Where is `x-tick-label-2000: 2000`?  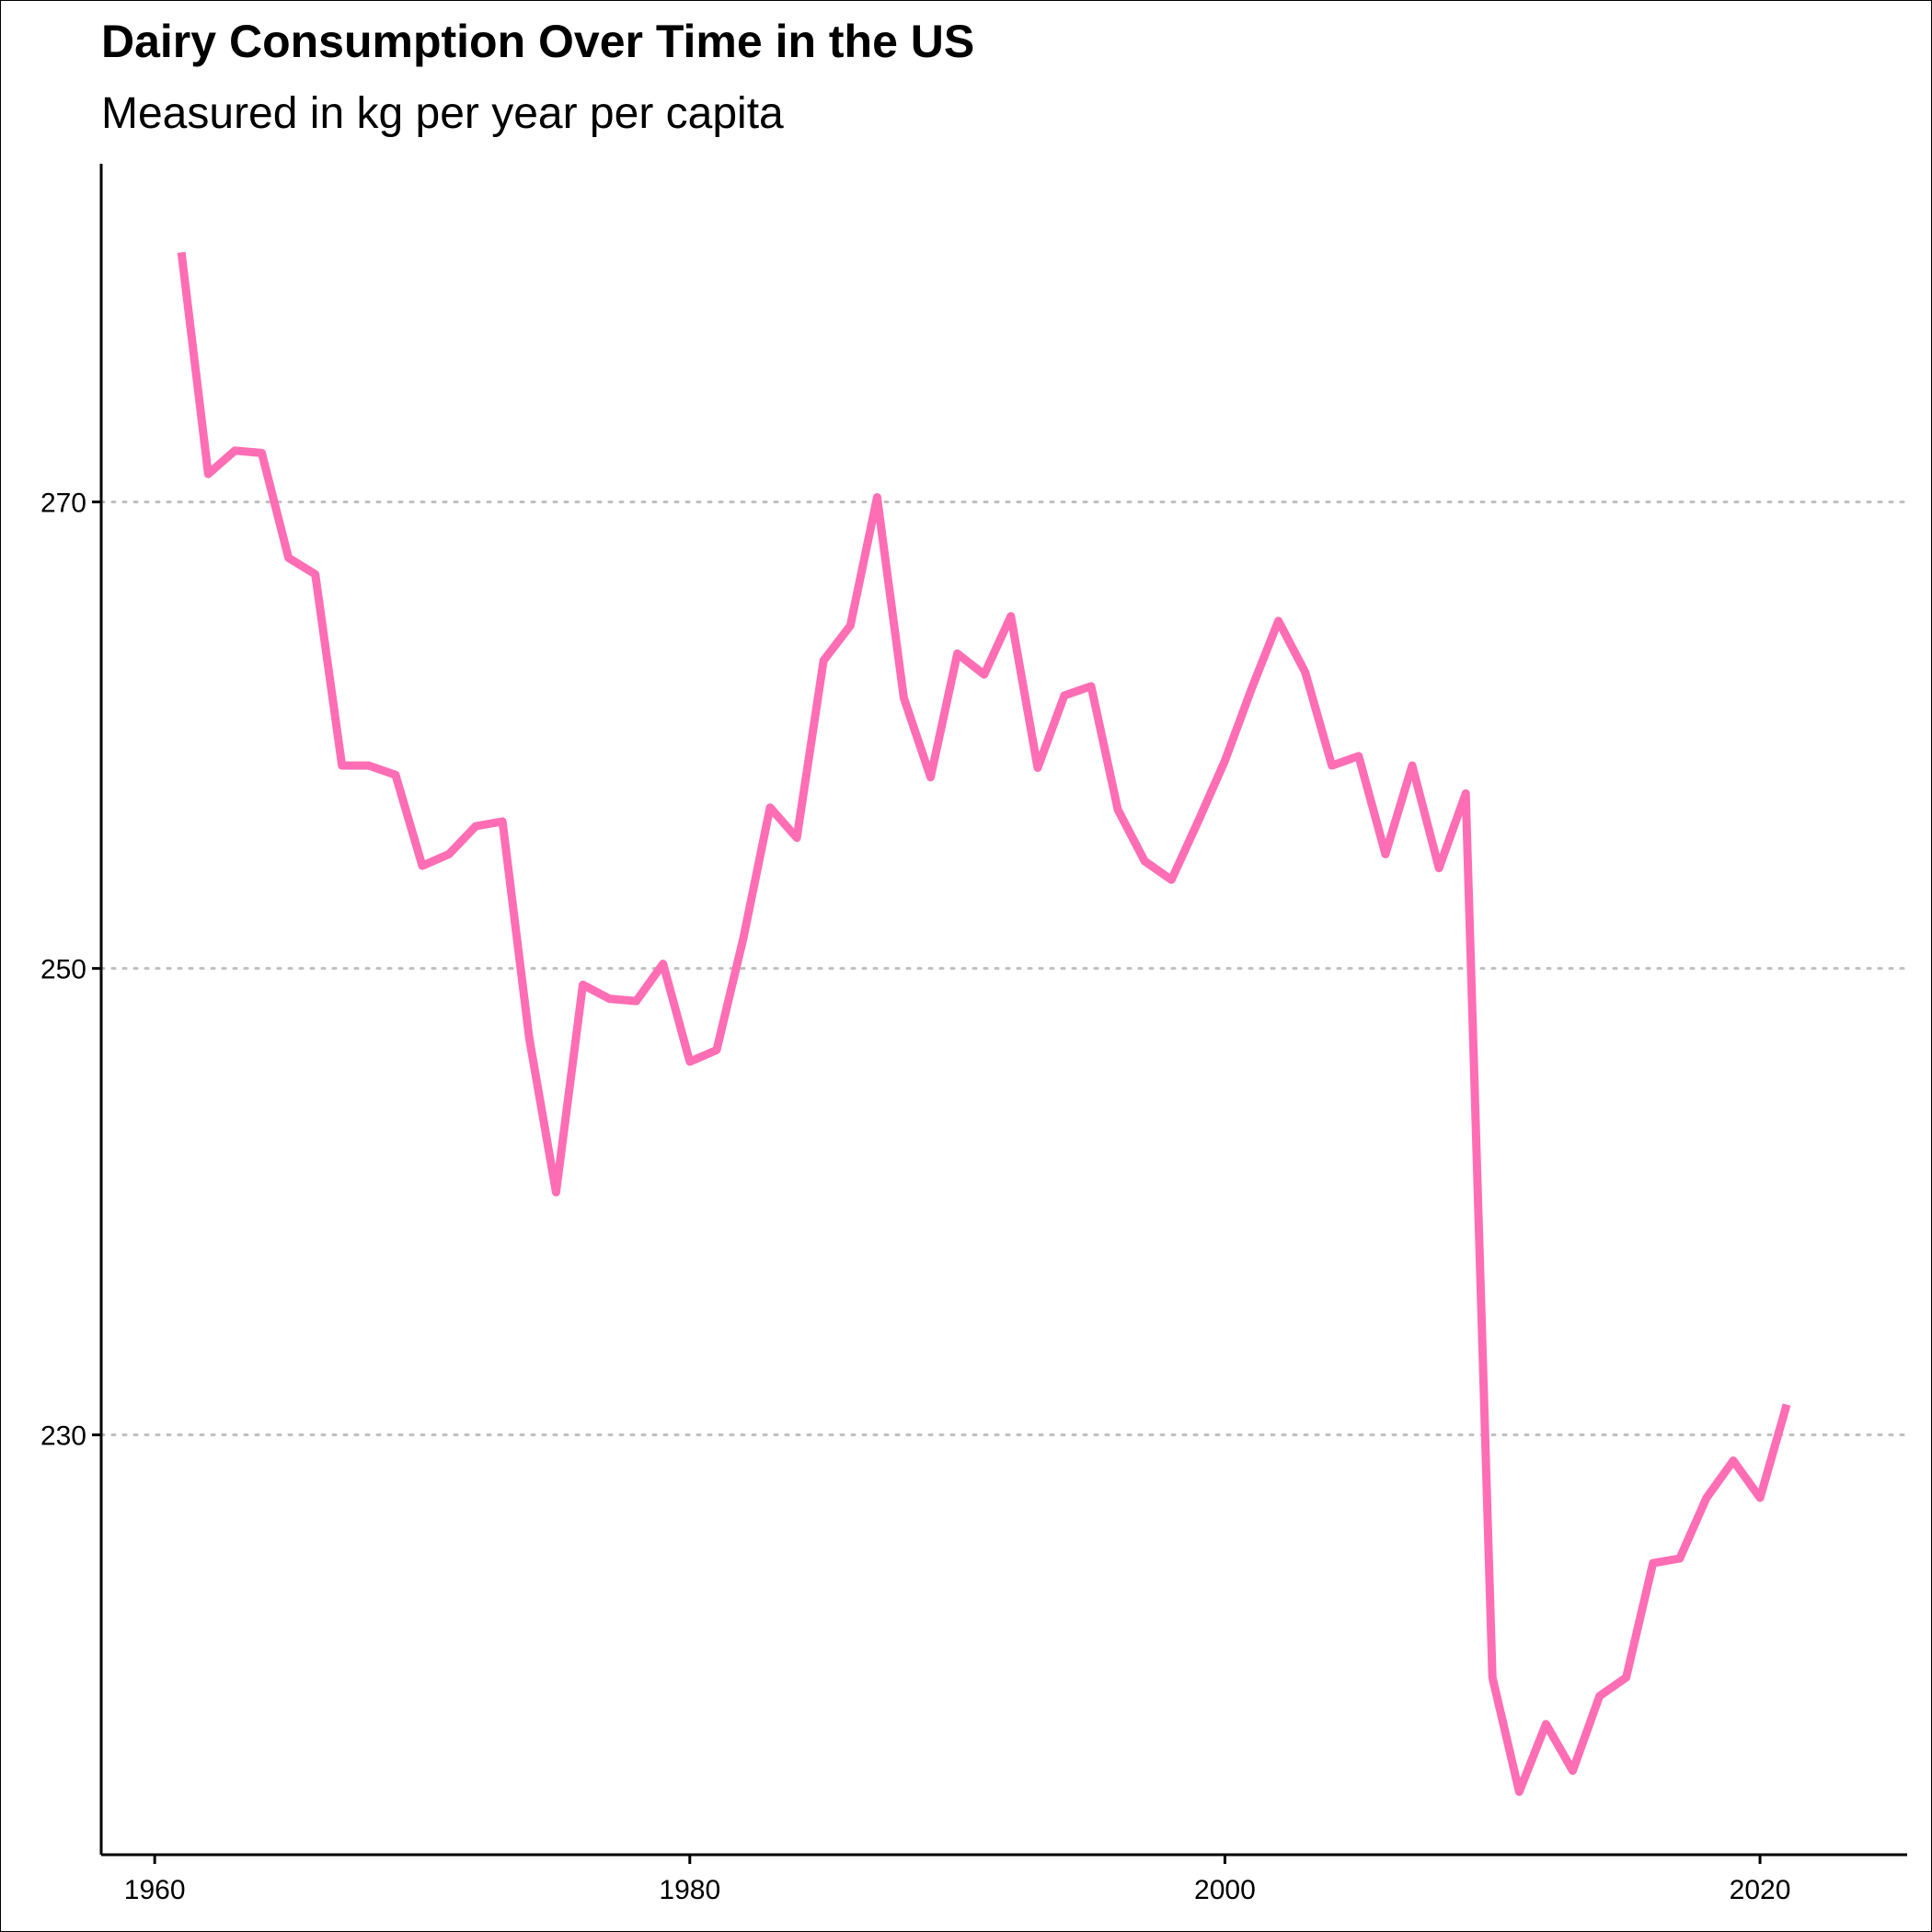 x-tick-label-2000: 2000 is located at coordinates (1225, 1890).